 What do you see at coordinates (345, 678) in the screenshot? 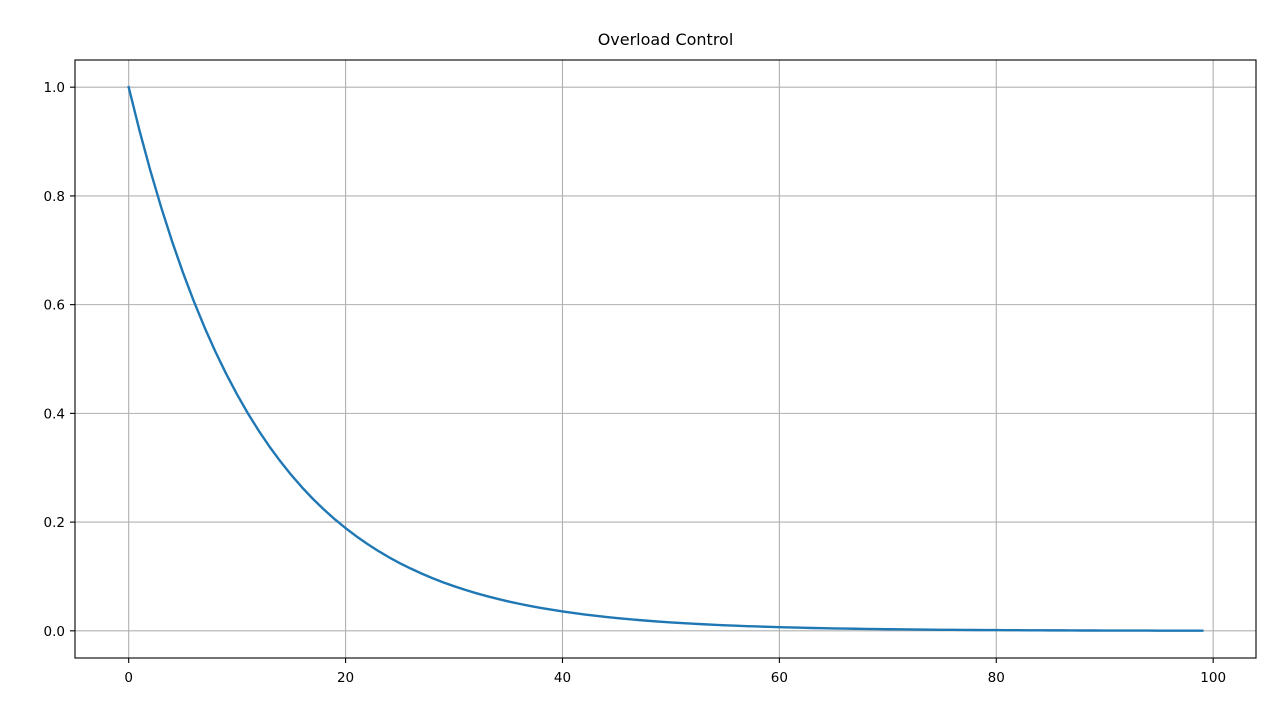
I see `x-tick-label: 20` at bounding box center [345, 678].